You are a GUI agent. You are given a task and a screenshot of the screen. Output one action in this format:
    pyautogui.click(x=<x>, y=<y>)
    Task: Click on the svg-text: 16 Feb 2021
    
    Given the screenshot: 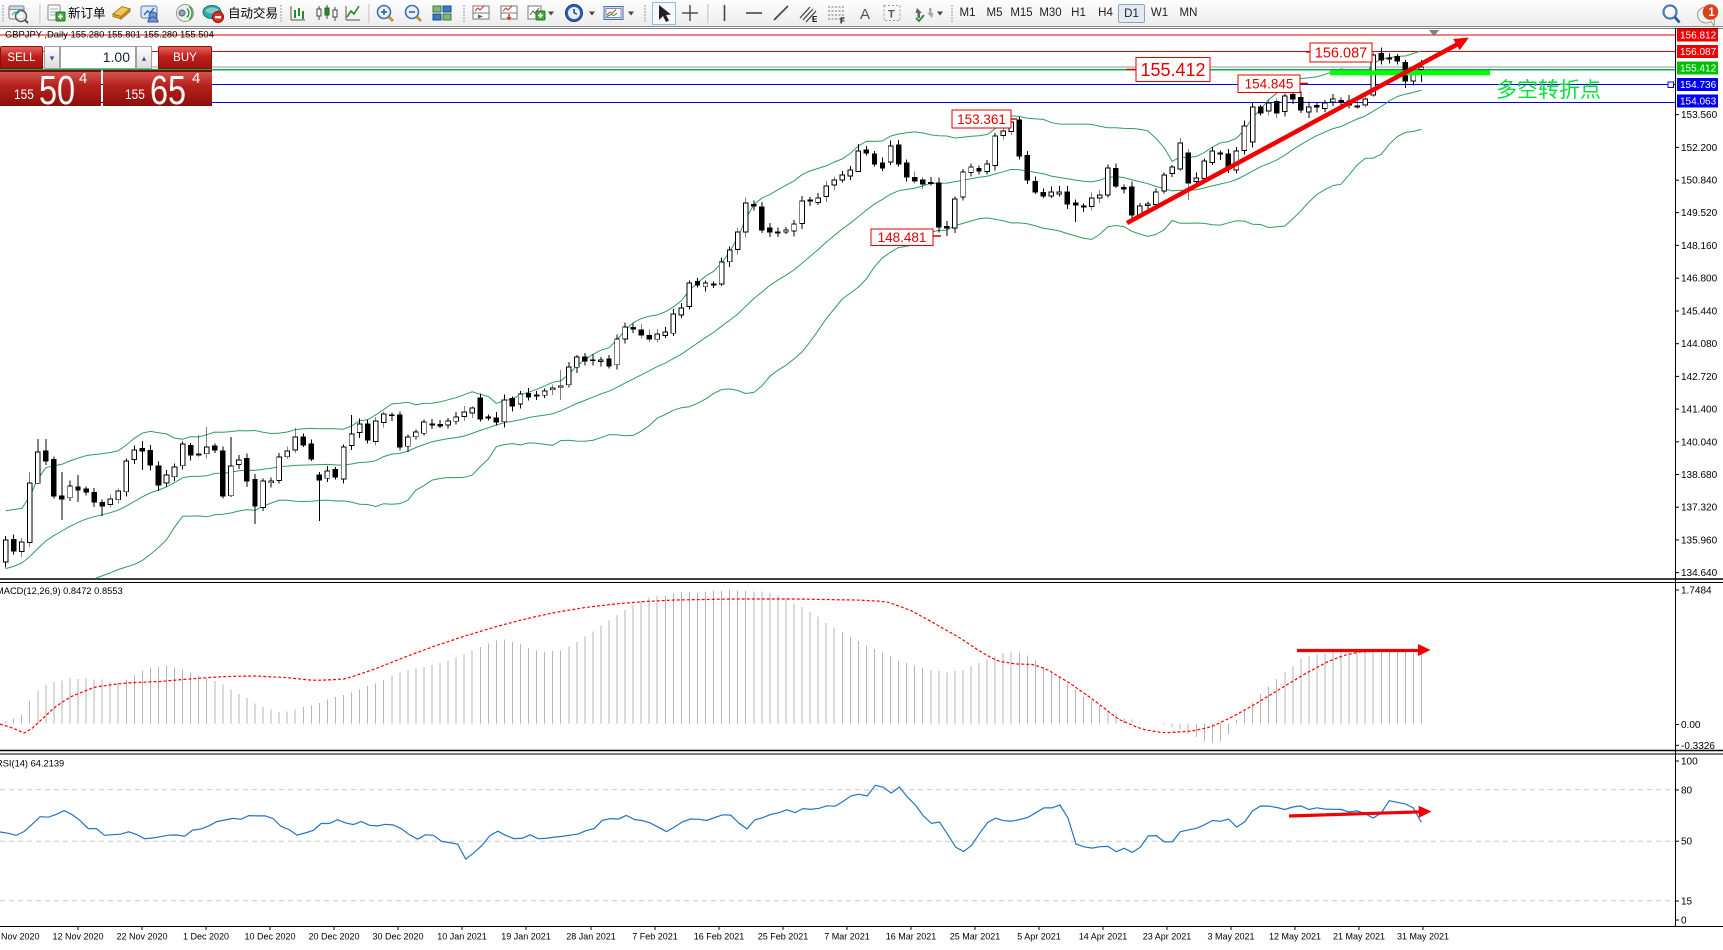 What is the action you would take?
    pyautogui.click(x=719, y=937)
    